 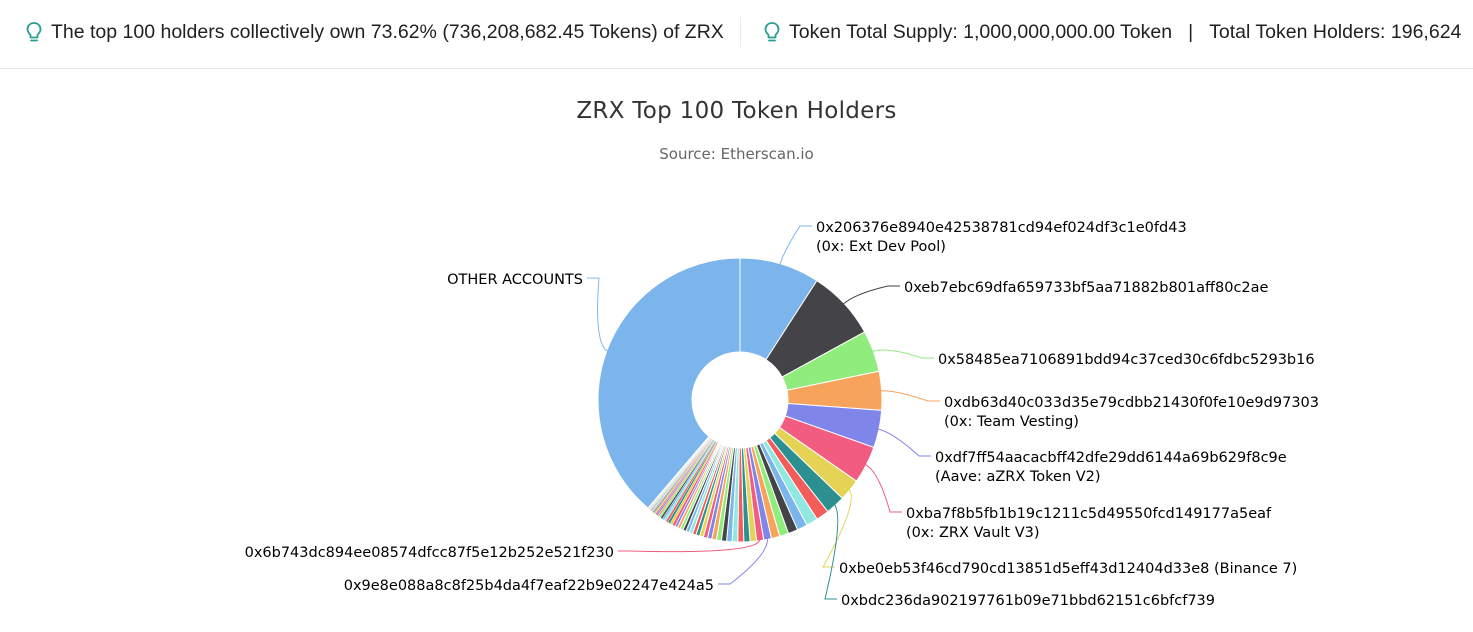 What do you see at coordinates (1335, 31) in the screenshot?
I see `total-holders-text: Total Token Holders: 196,624` at bounding box center [1335, 31].